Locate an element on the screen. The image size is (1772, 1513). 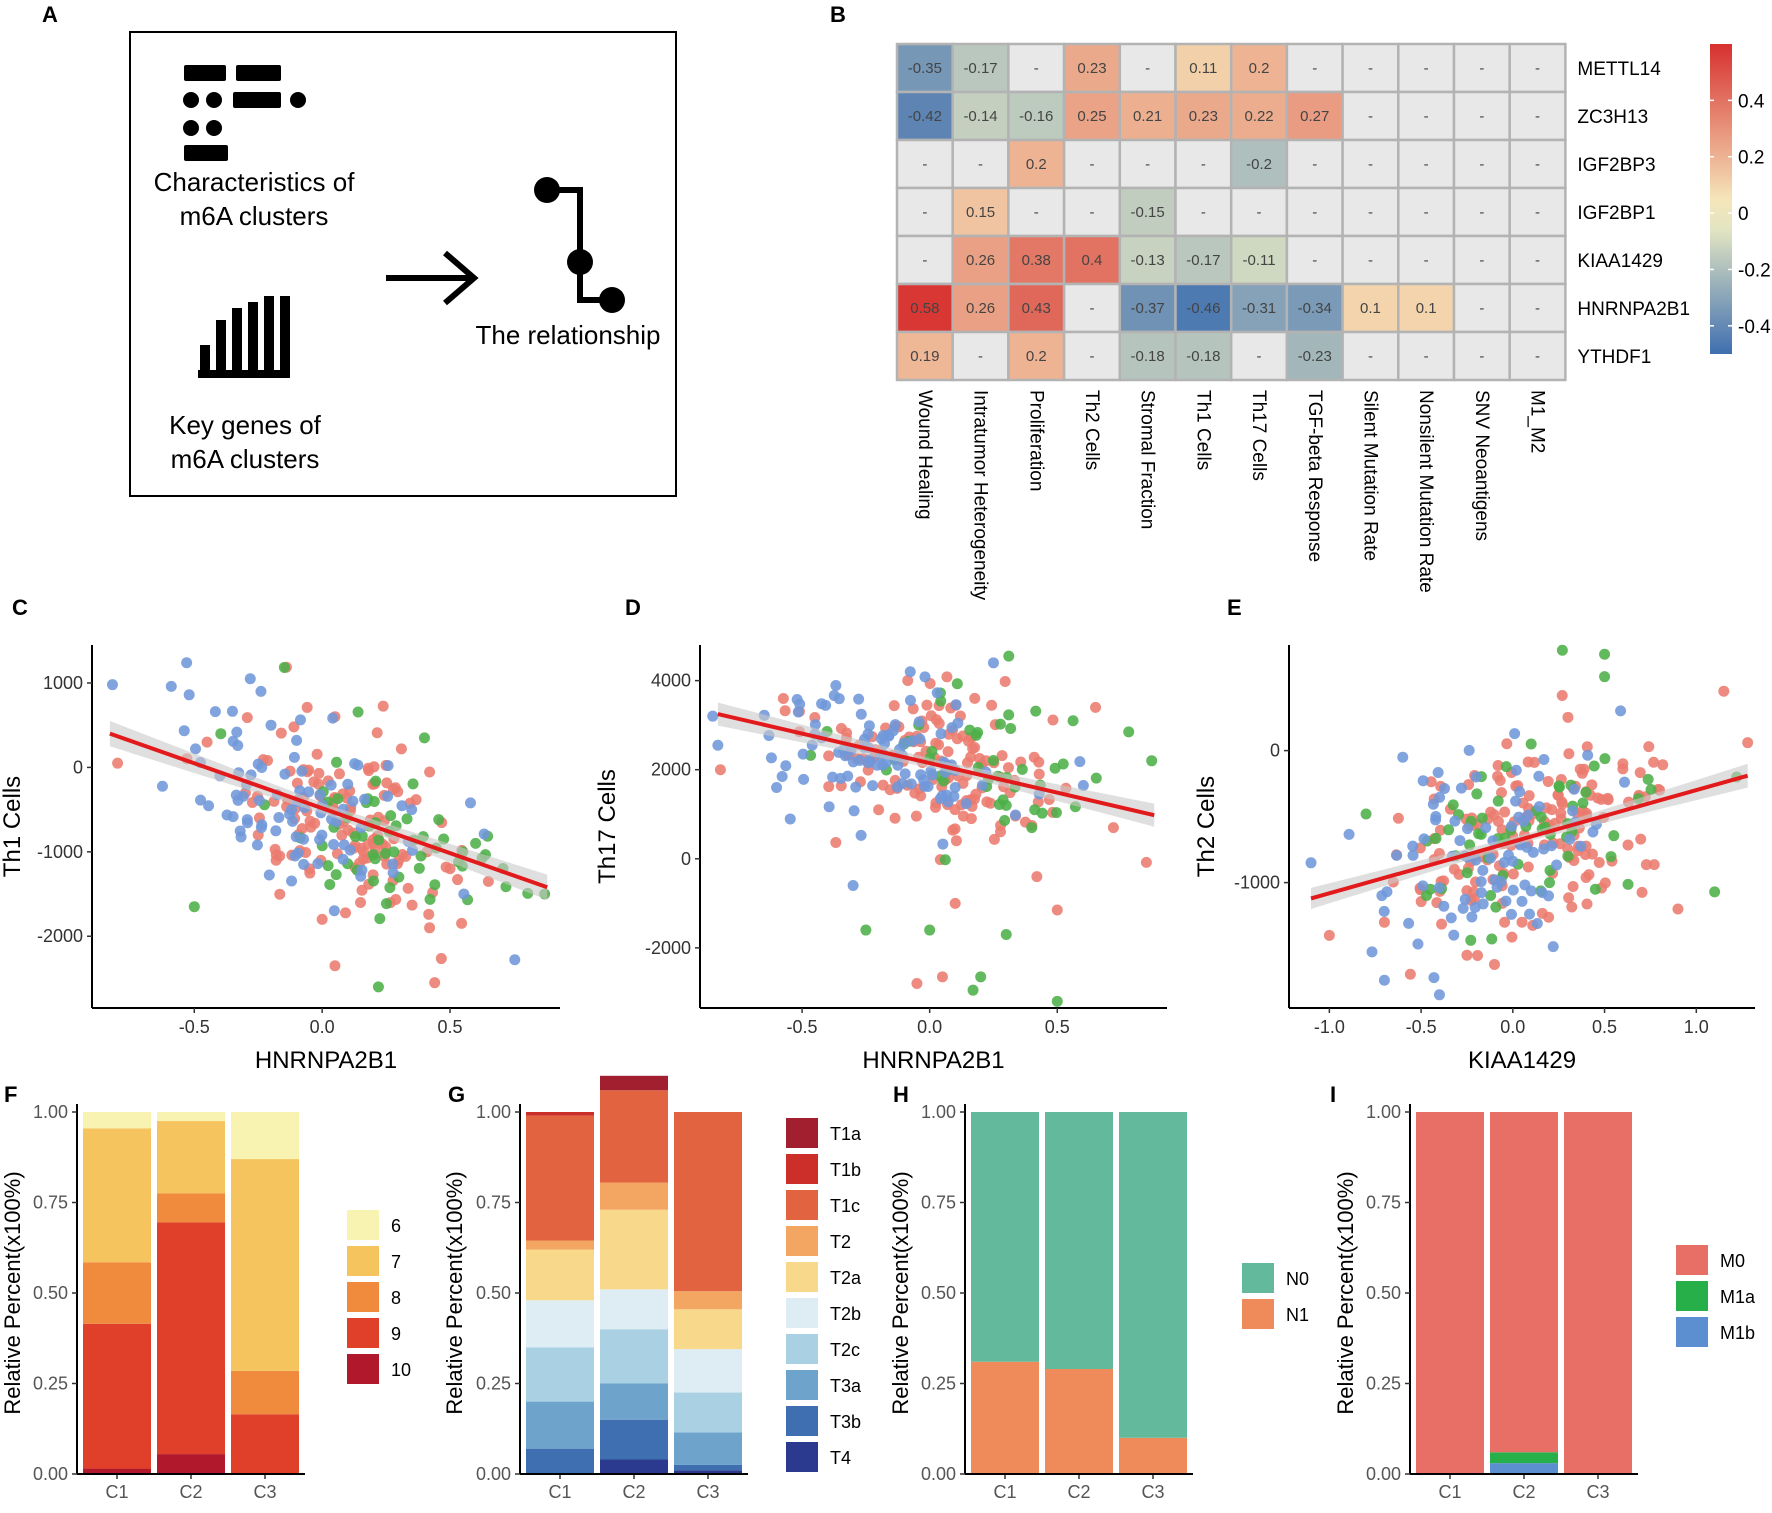
heatmap-row-label: HNRNPA2B1 is located at coordinates (1633, 309).